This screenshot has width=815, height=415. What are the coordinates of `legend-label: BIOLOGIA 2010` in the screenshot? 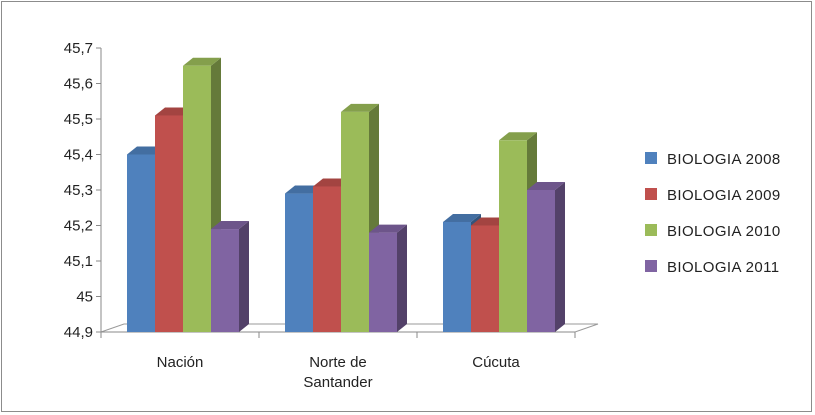 It's located at (724, 231).